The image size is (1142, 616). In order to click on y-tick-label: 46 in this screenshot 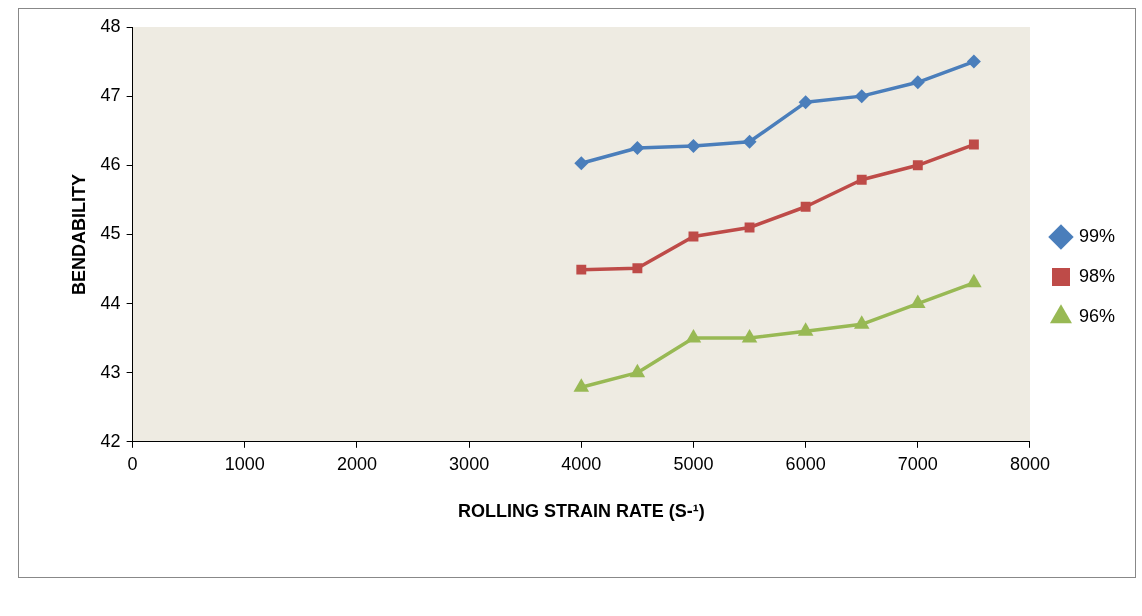, I will do `click(110, 164)`.